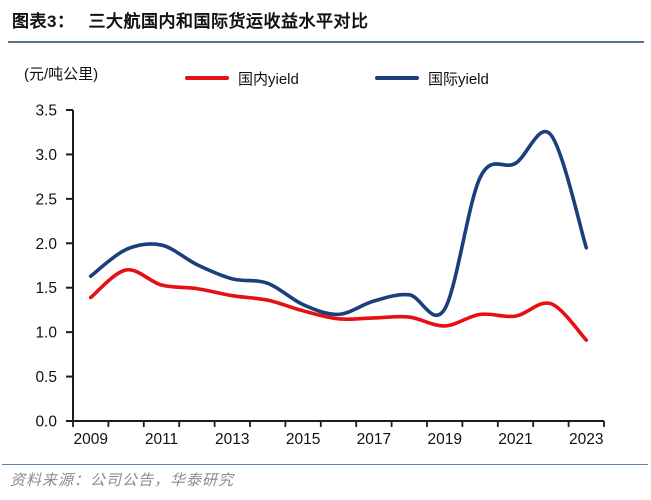 The image size is (651, 500). What do you see at coordinates (303, 439) in the screenshot?
I see `x-tick-label-2015: 2015` at bounding box center [303, 439].